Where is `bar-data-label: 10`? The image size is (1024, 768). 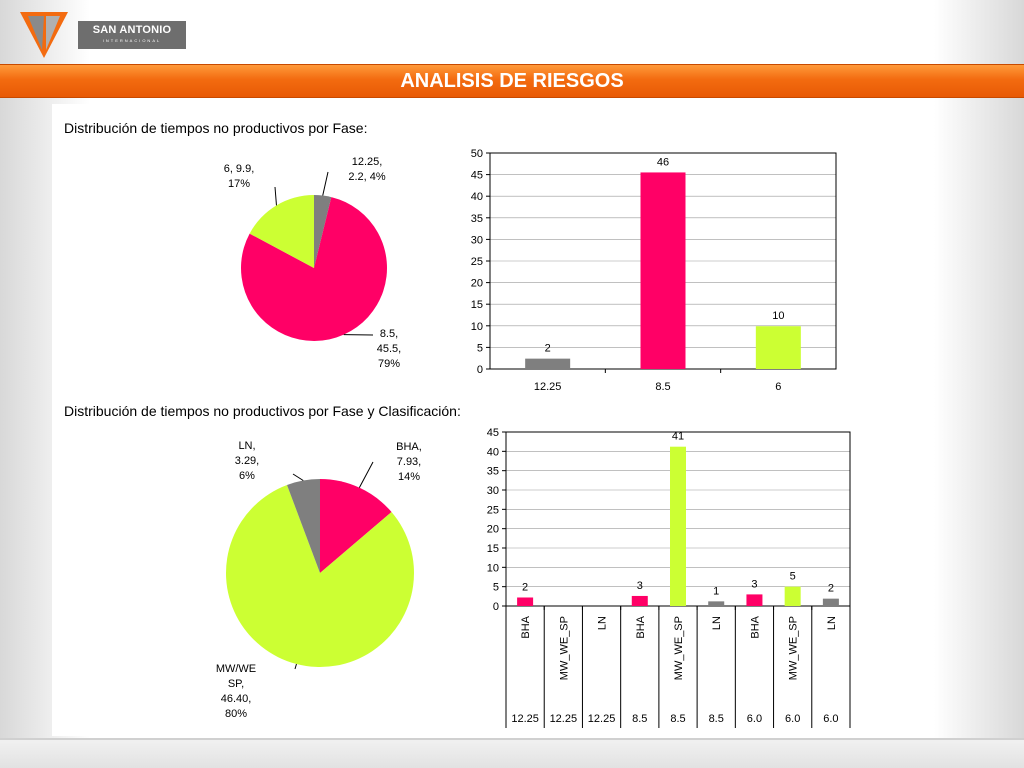
bar-data-label: 10 is located at coordinates (778, 316).